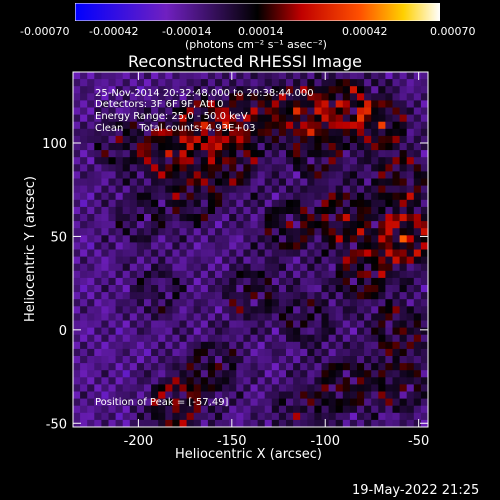 This screenshot has width=500, height=500. Describe the element at coordinates (245, 61) in the screenshot. I see `chart-title: Reconstructed RHESSI Image` at that location.